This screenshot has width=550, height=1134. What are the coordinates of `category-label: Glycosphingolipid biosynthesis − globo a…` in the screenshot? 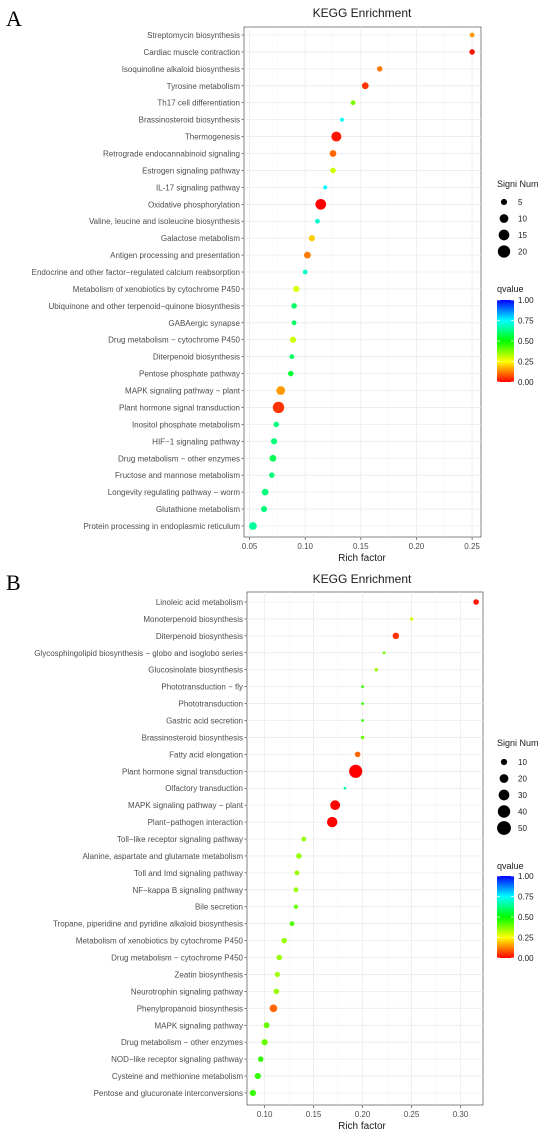 It's located at (138, 653).